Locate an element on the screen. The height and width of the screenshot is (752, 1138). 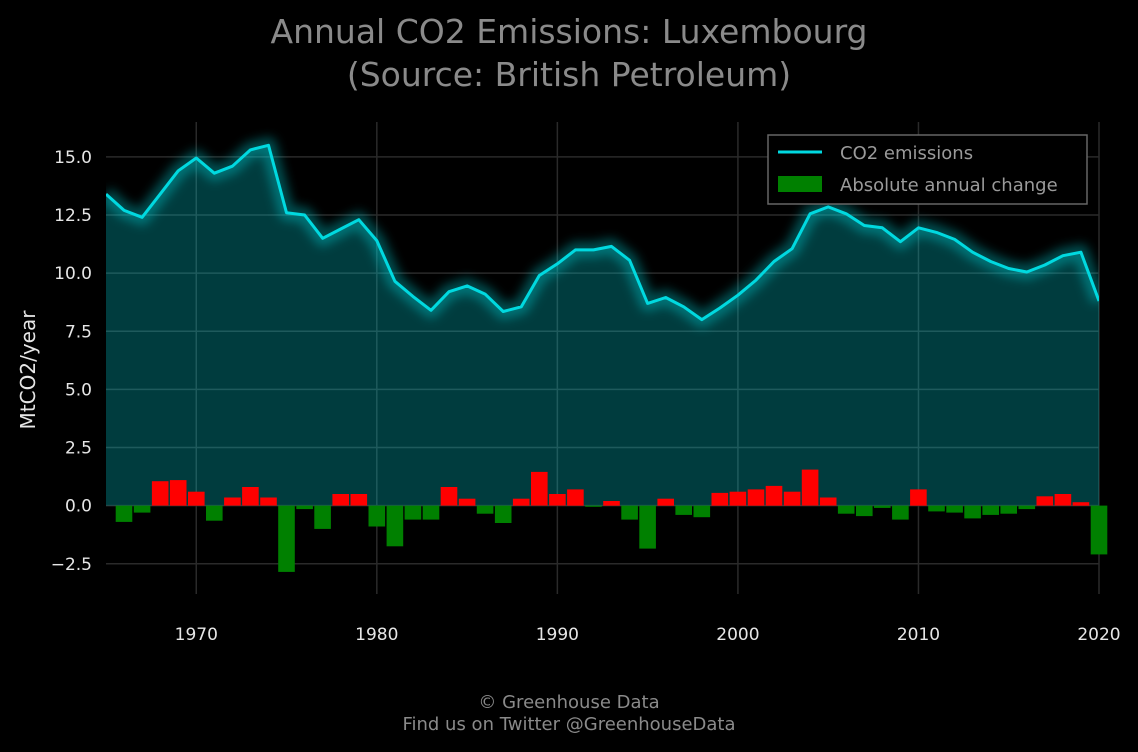
legend-entry-co2: CO2 emissions is located at coordinates (906, 153).